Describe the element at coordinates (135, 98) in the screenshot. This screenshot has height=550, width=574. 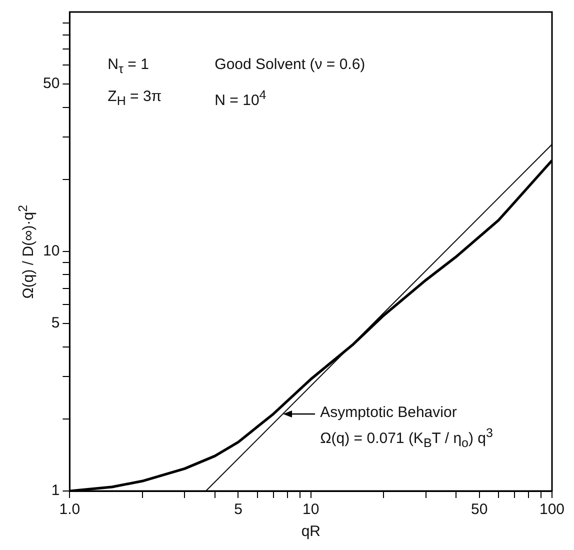
I see `annotation: Z$_{H}$ = 3π` at that location.